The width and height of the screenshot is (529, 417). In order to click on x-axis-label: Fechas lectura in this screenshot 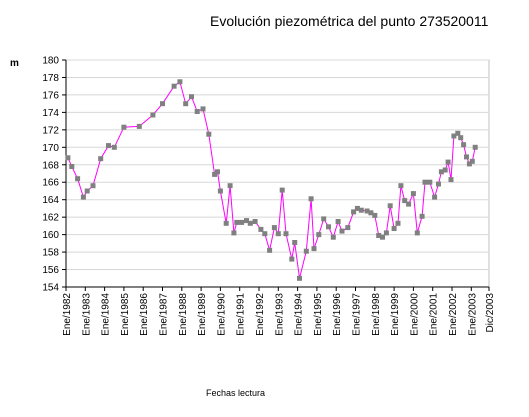, I will do `click(235, 393)`.